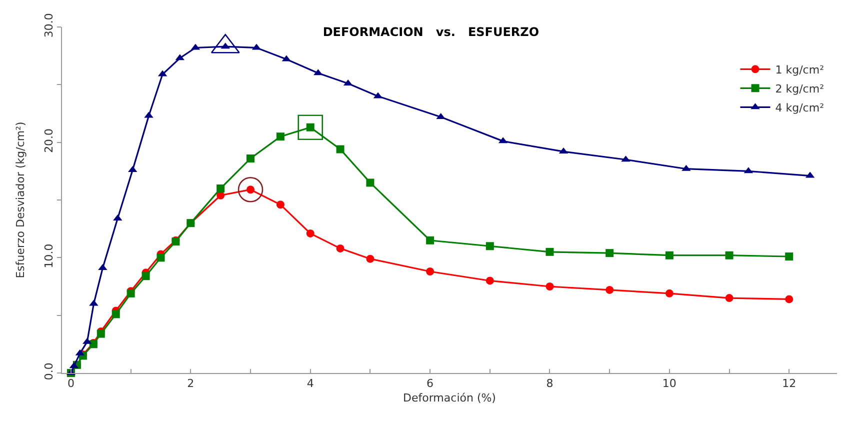  What do you see at coordinates (21, 200) in the screenshot?
I see `y-axis-title: Esfuerzo Desviador (kg/cm²)` at bounding box center [21, 200].